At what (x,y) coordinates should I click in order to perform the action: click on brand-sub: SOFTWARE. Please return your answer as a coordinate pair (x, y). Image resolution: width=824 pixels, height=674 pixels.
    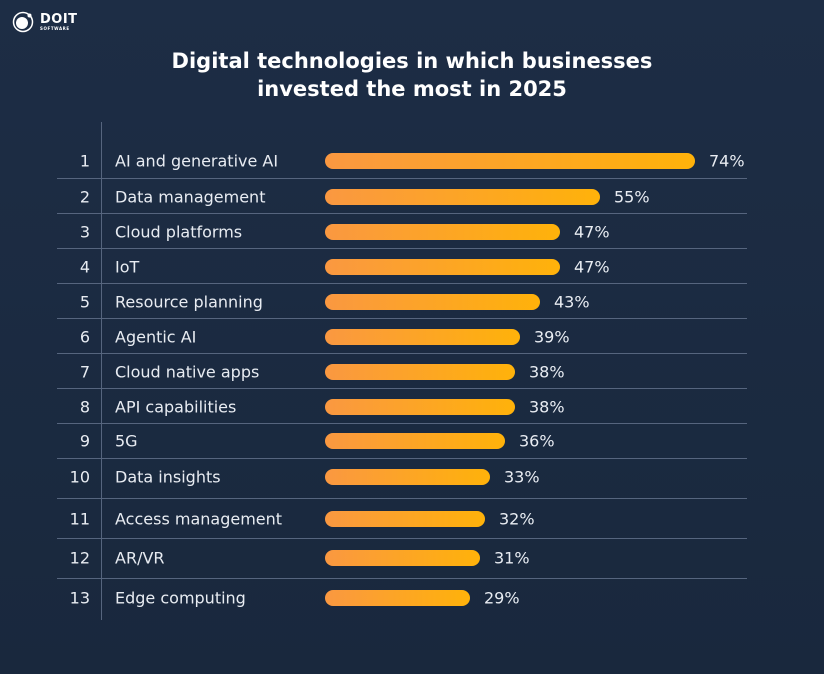
    Looking at the image, I should click on (55, 28).